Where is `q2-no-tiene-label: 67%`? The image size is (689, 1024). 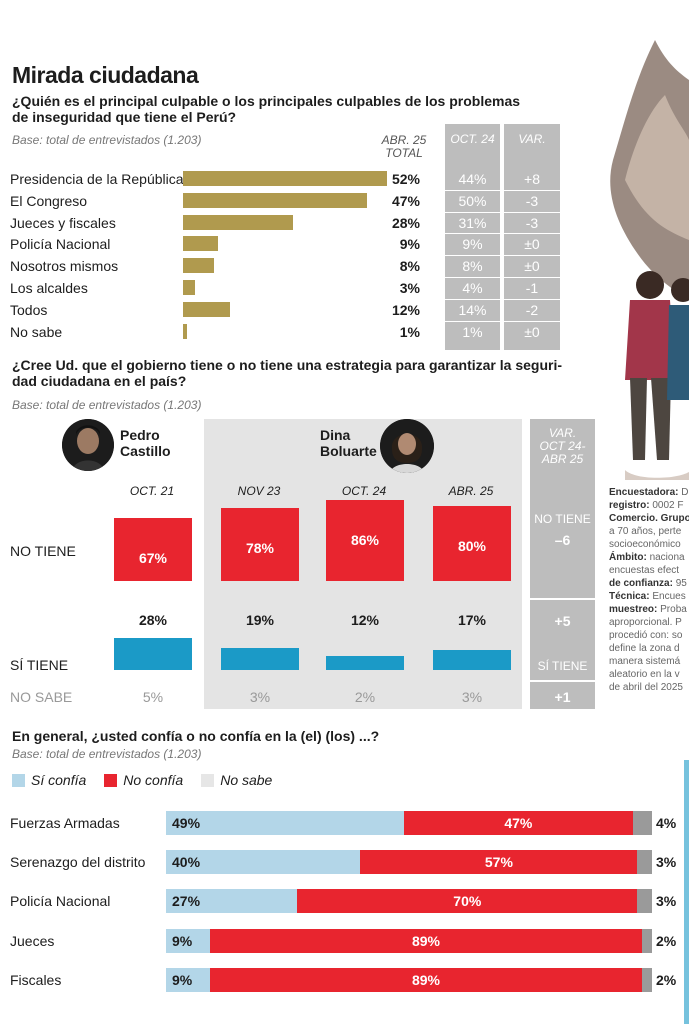 q2-no-tiene-label: 67% is located at coordinates (153, 558).